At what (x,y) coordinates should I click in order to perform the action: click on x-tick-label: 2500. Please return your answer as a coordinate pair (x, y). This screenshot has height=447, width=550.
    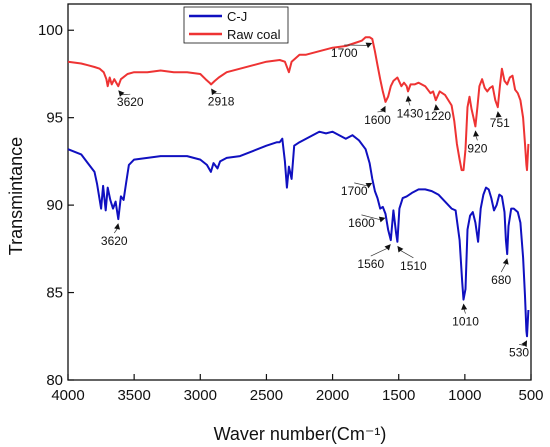
    Looking at the image, I should click on (266, 395).